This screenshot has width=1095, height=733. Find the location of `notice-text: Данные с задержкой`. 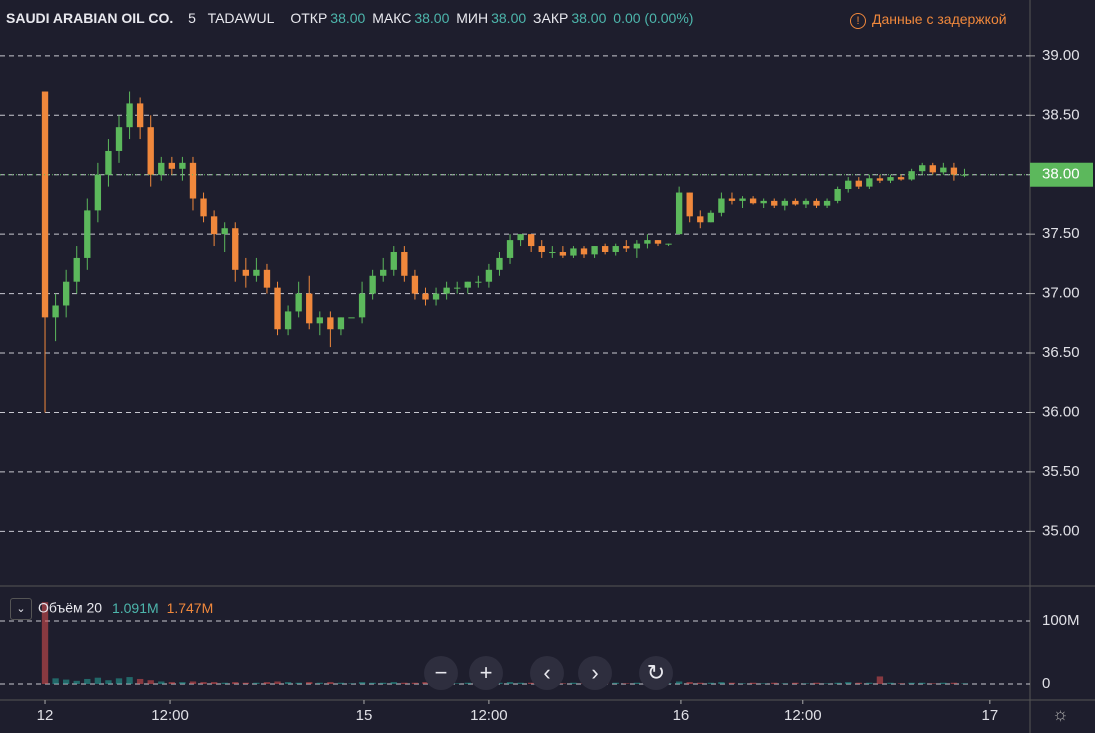

notice-text: Данные с задержкой is located at coordinates (939, 19).